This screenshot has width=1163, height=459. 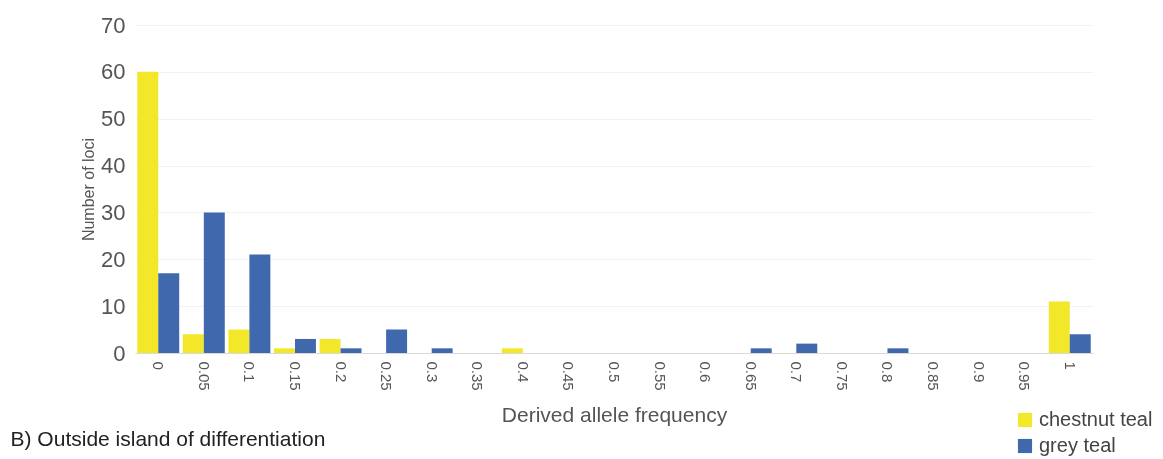 I want to click on x-tick-label: 0.15, so click(x=295, y=376).